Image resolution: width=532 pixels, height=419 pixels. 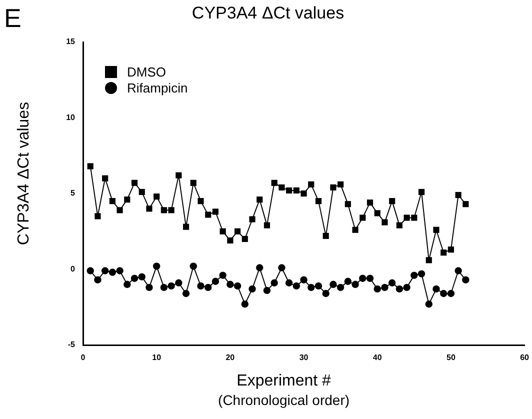 What do you see at coordinates (231, 357) in the screenshot?
I see `x-tick-label: 20` at bounding box center [231, 357].